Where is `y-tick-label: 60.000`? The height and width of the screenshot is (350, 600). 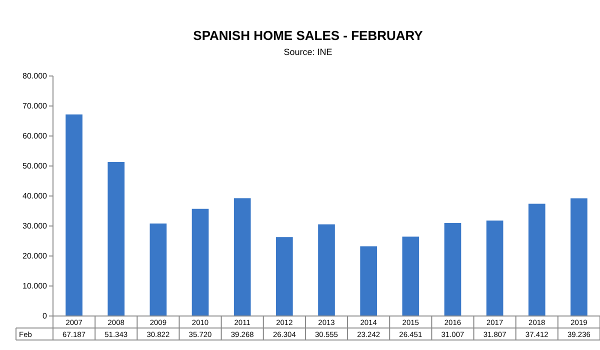 y-tick-label: 60.000 is located at coordinates (35, 136).